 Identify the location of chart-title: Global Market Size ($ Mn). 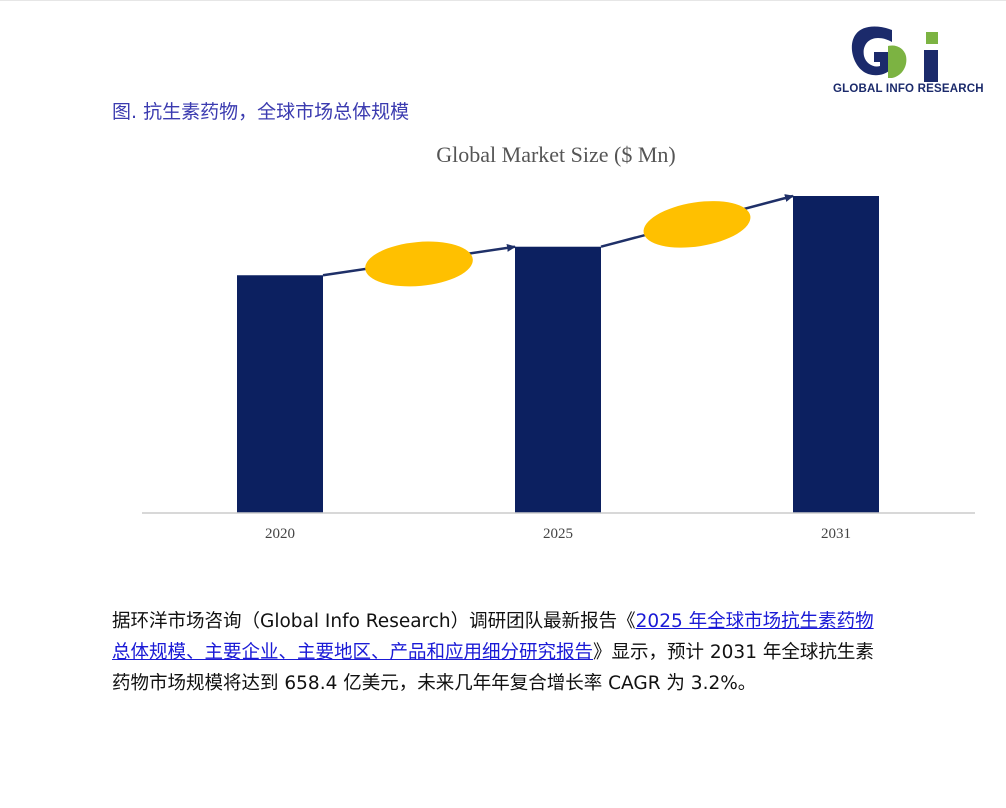
(556, 154).